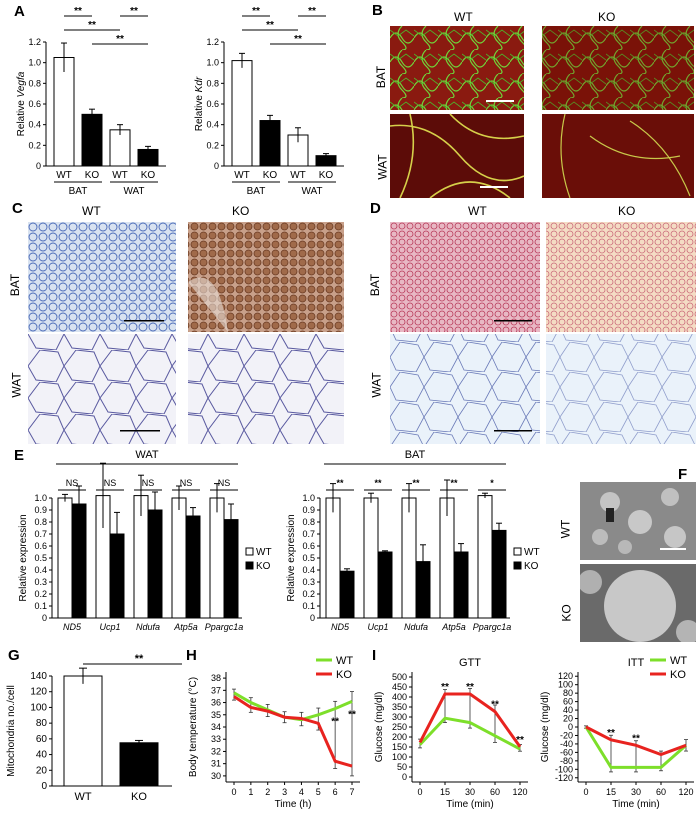  Describe the element at coordinates (242, 113) in the screenshot. I see `kdr-bar` at that location.